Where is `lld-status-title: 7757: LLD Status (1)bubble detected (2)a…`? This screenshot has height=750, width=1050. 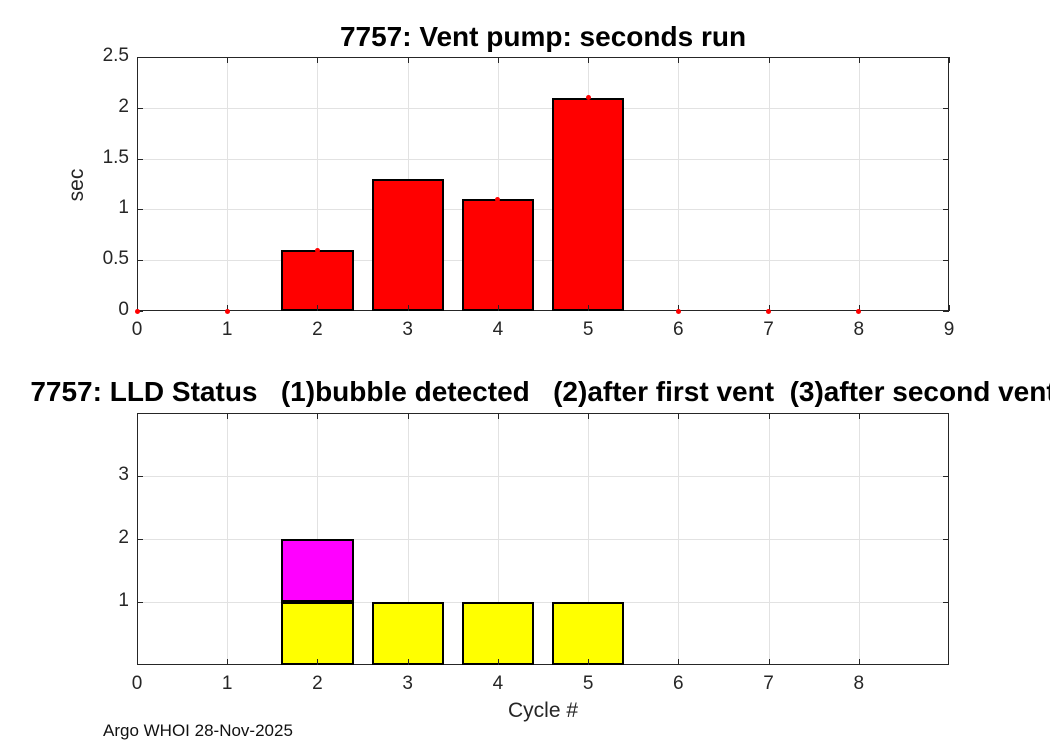 lld-status-title: 7757: LLD Status (1)bubble detected (2)a… is located at coordinates (540, 391).